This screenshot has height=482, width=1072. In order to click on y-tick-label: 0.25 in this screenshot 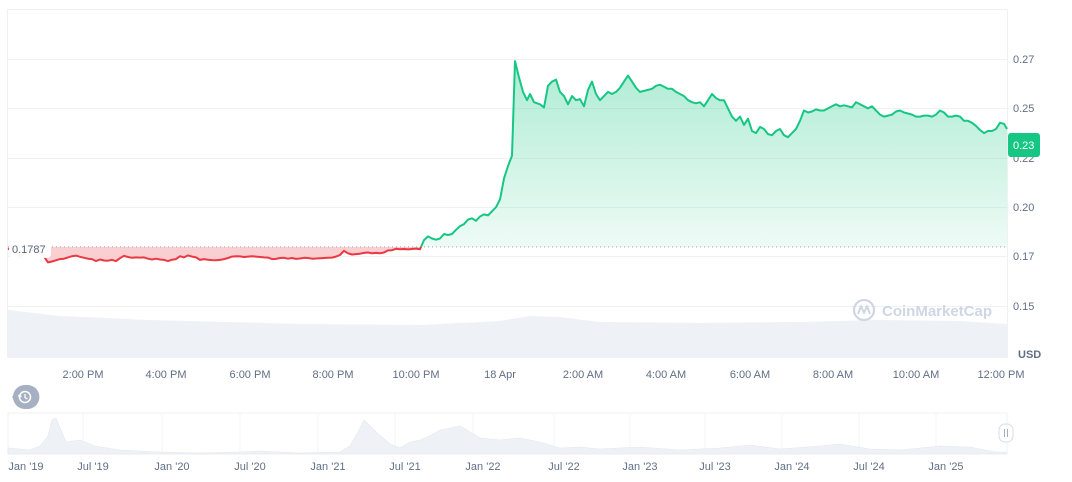, I will do `click(1023, 109)`.